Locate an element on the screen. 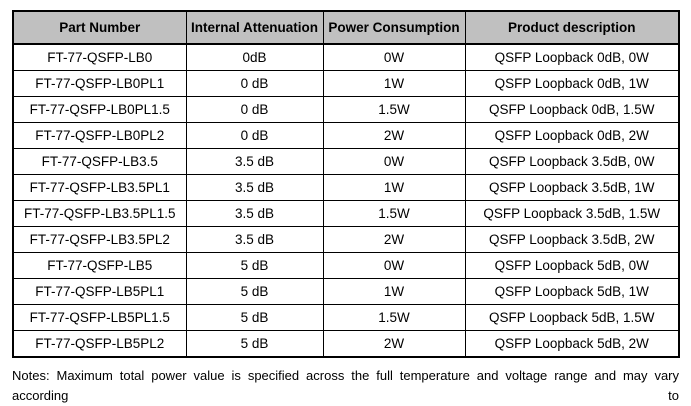 This screenshot has height=406, width=691. cell-product-description: QSFP Loopback 3.5dB, 1W is located at coordinates (572, 187).